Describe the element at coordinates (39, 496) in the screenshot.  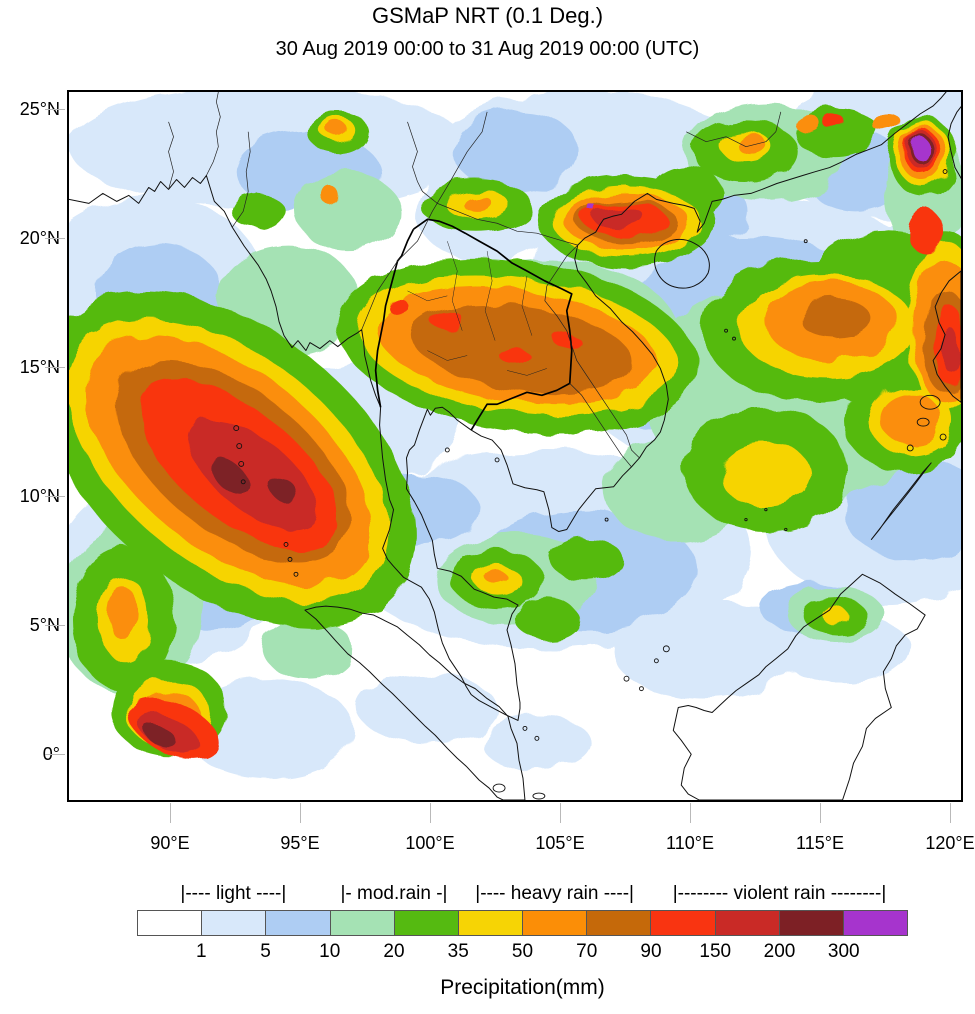
I see `lat-tick-label: 10°N` at that location.